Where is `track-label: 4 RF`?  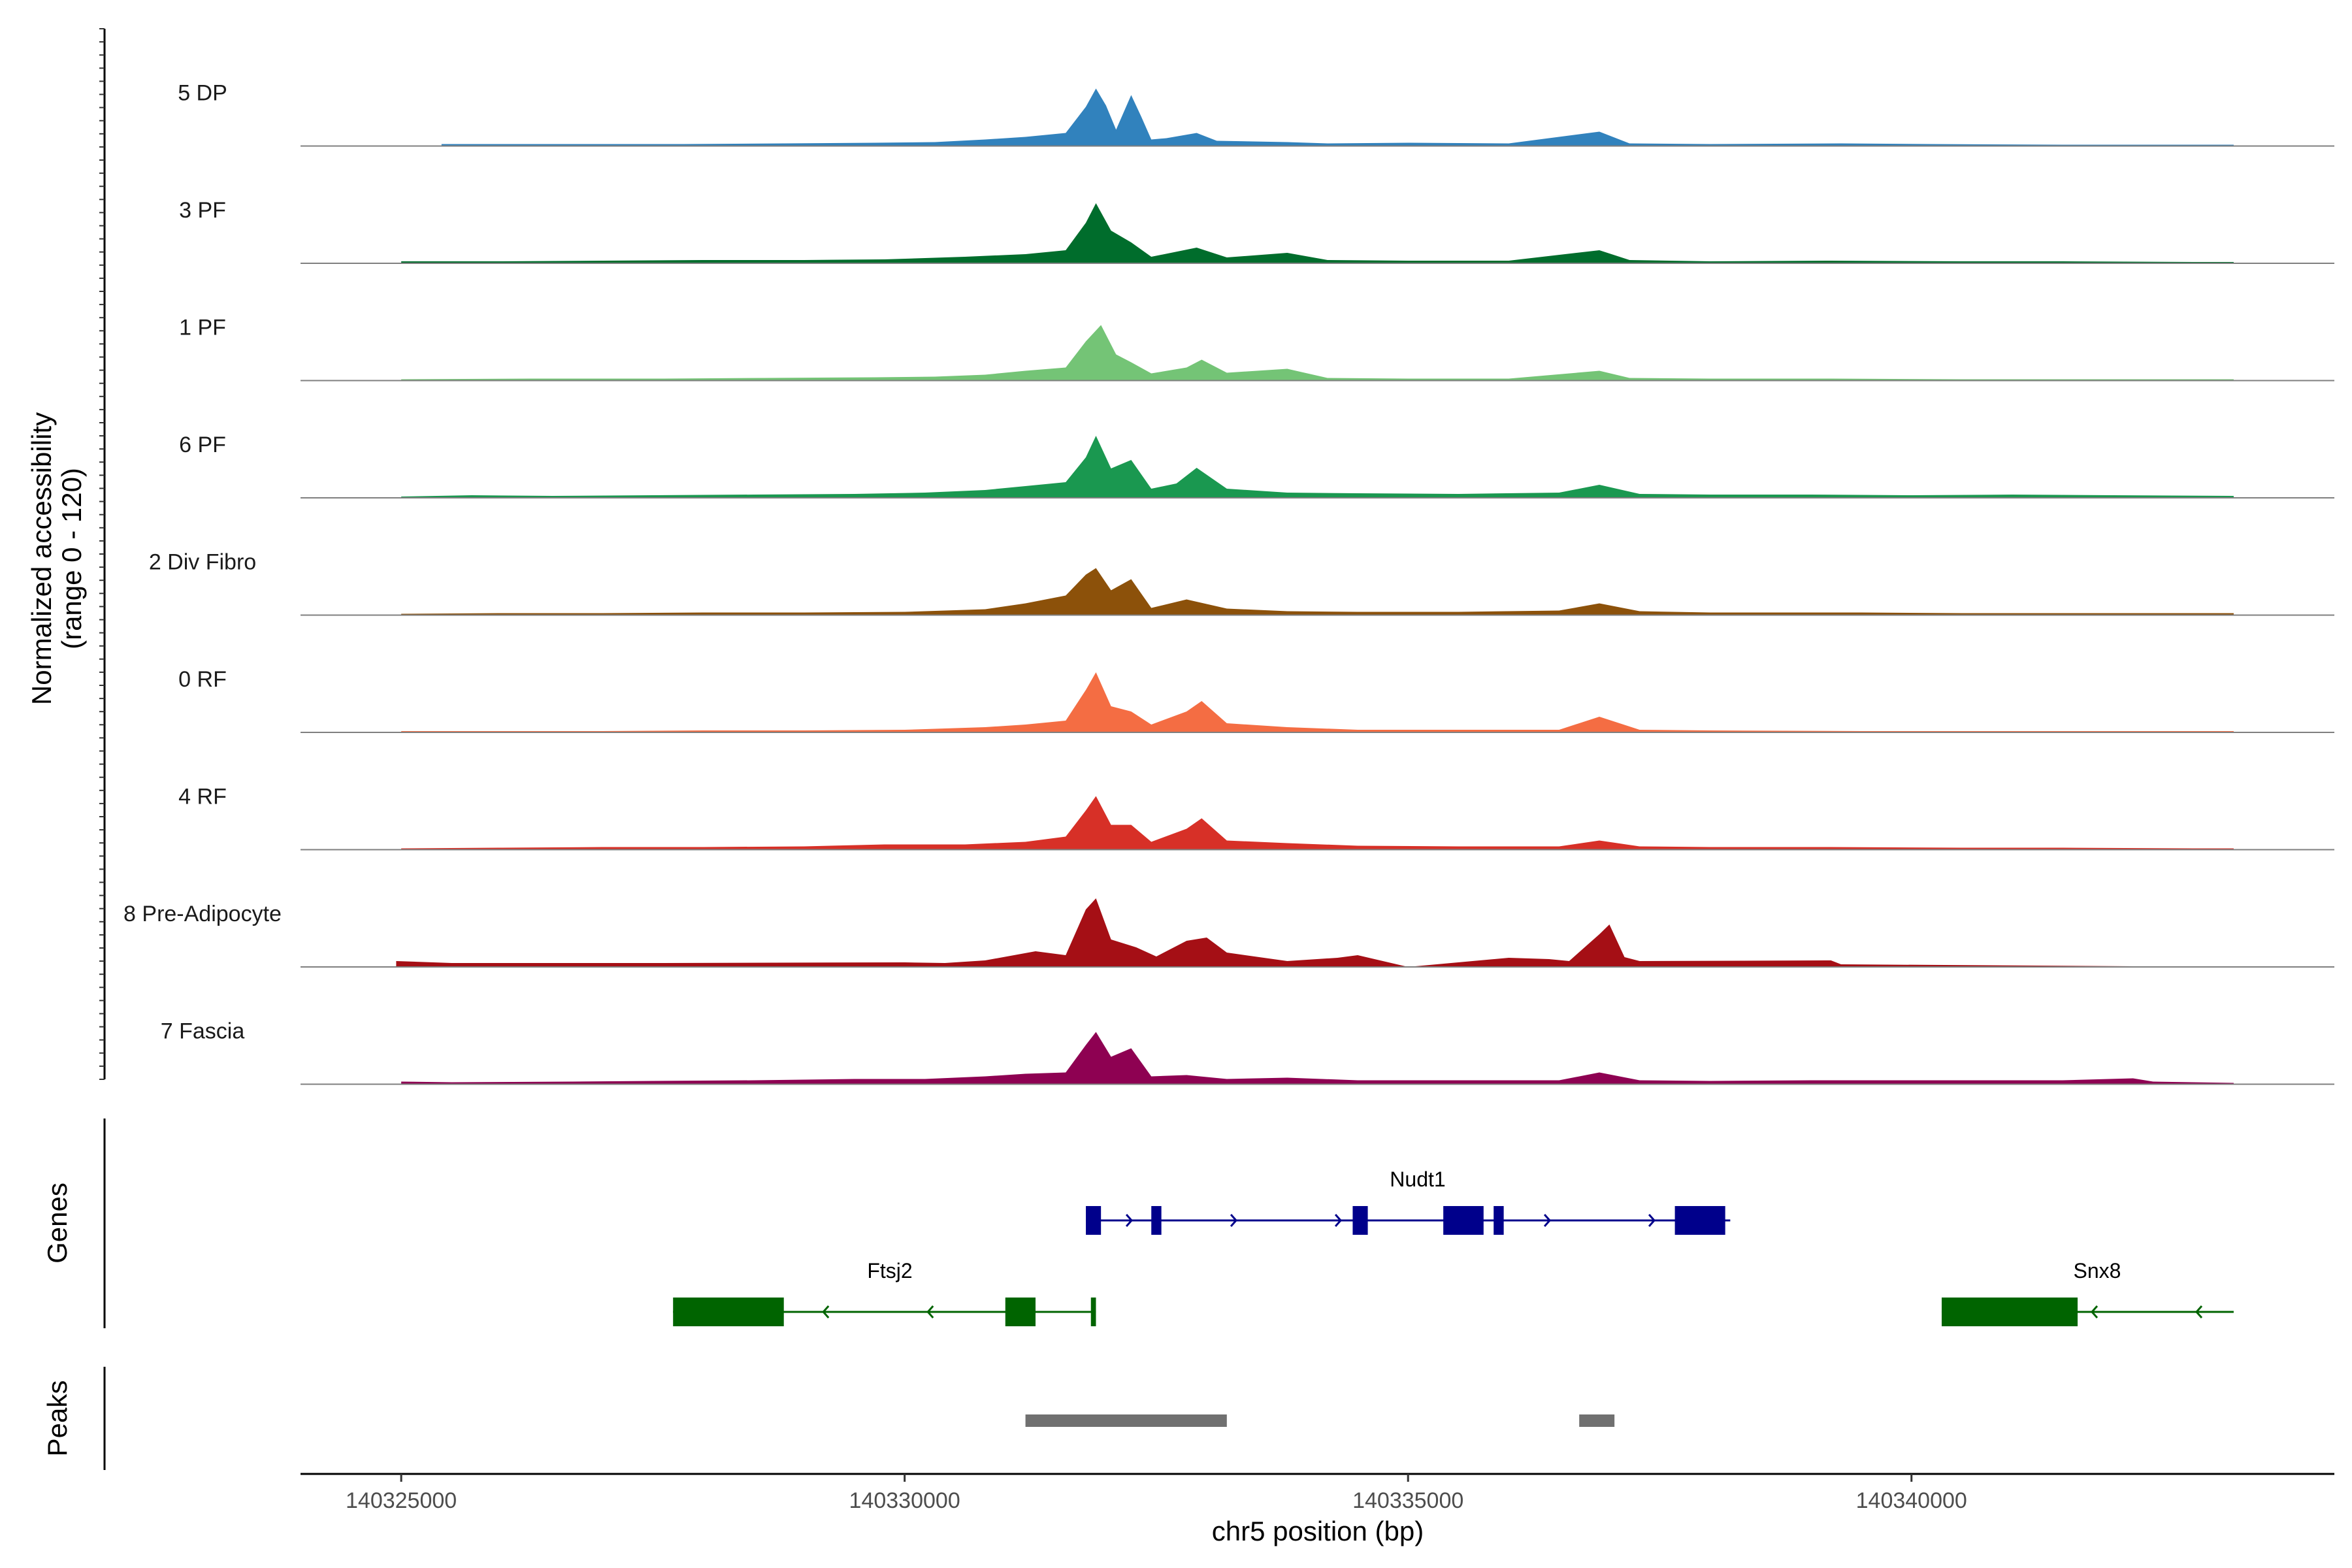 track-label: 4 RF is located at coordinates (202, 797).